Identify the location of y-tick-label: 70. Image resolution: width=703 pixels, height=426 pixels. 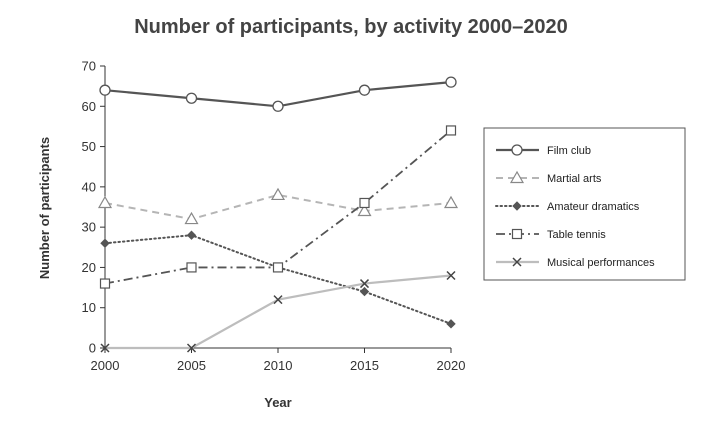
(89, 66).